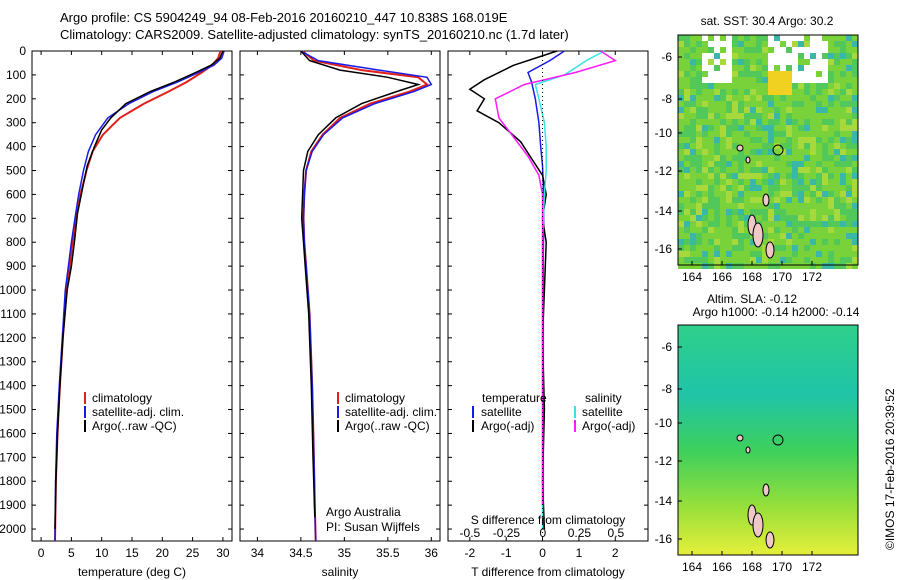 The width and height of the screenshot is (900, 580). I want to click on island-shape, so click(770, 540).